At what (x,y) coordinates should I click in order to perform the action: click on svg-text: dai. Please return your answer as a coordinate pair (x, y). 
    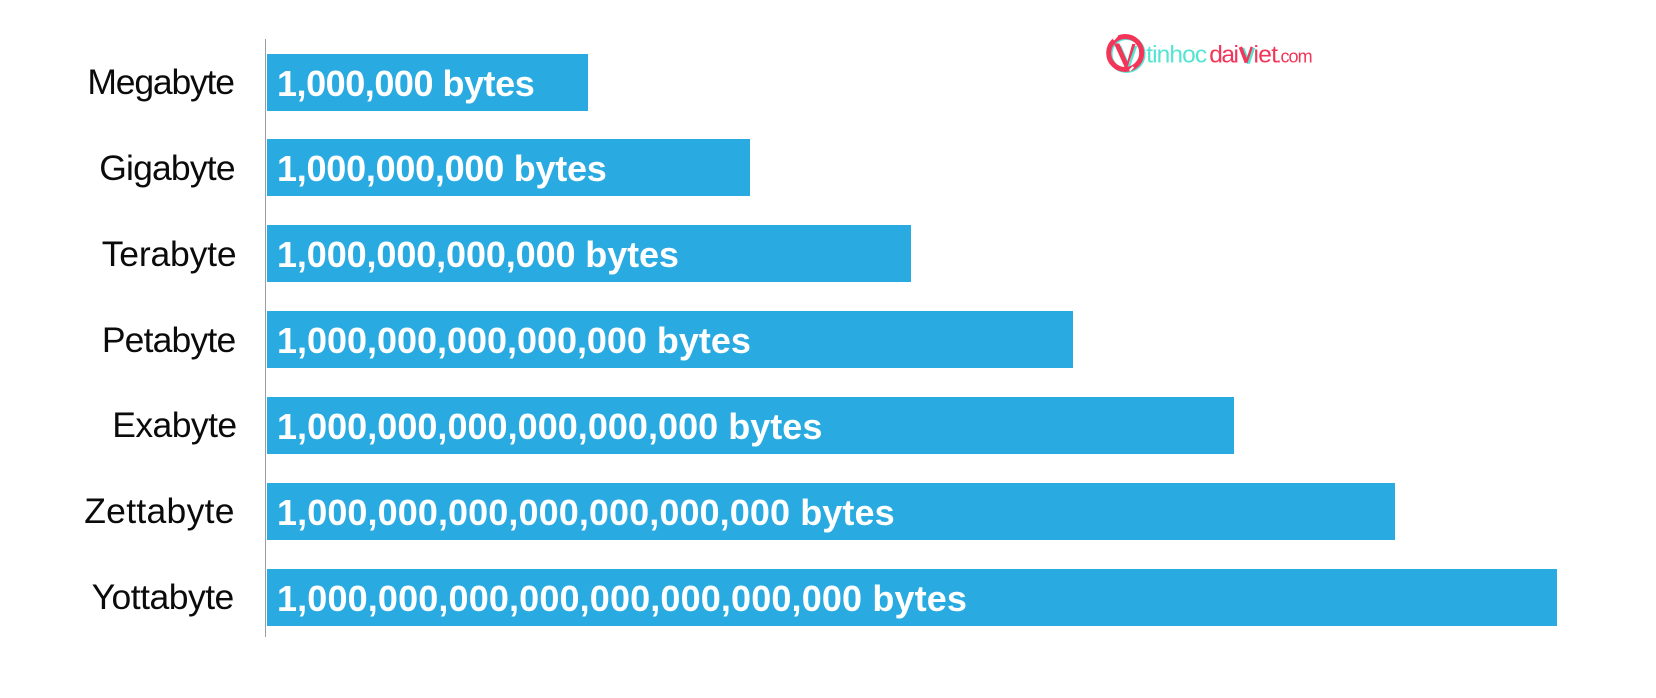
    Looking at the image, I should click on (1223, 55).